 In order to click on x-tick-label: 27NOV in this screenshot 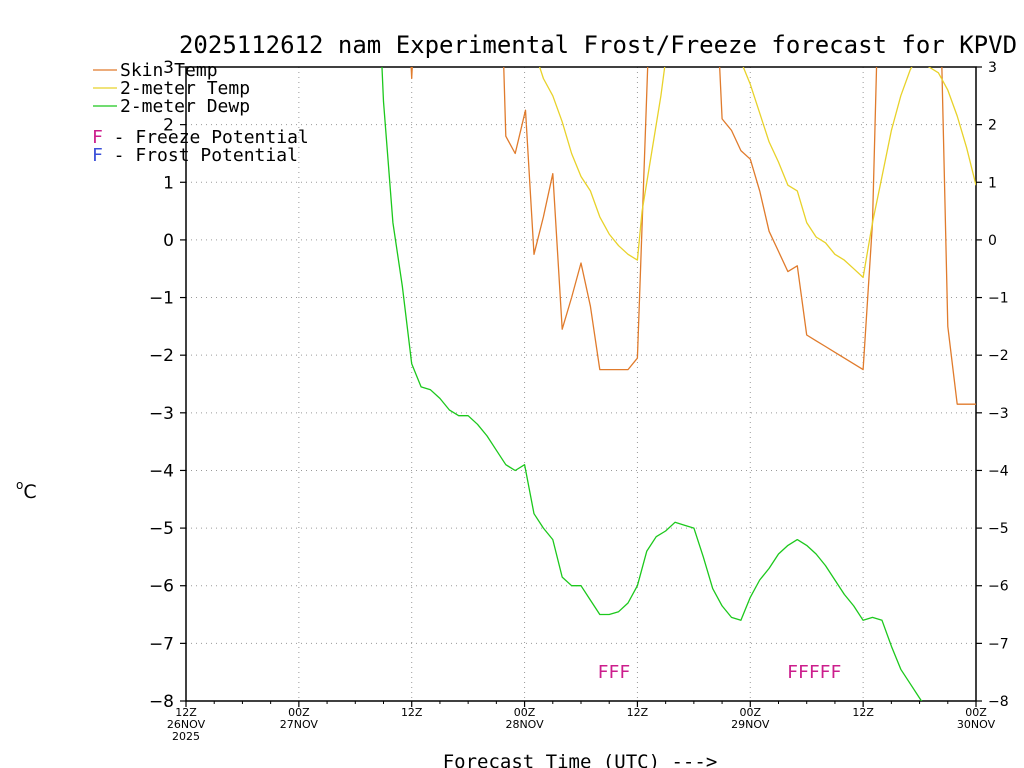, I will do `click(299, 724)`.